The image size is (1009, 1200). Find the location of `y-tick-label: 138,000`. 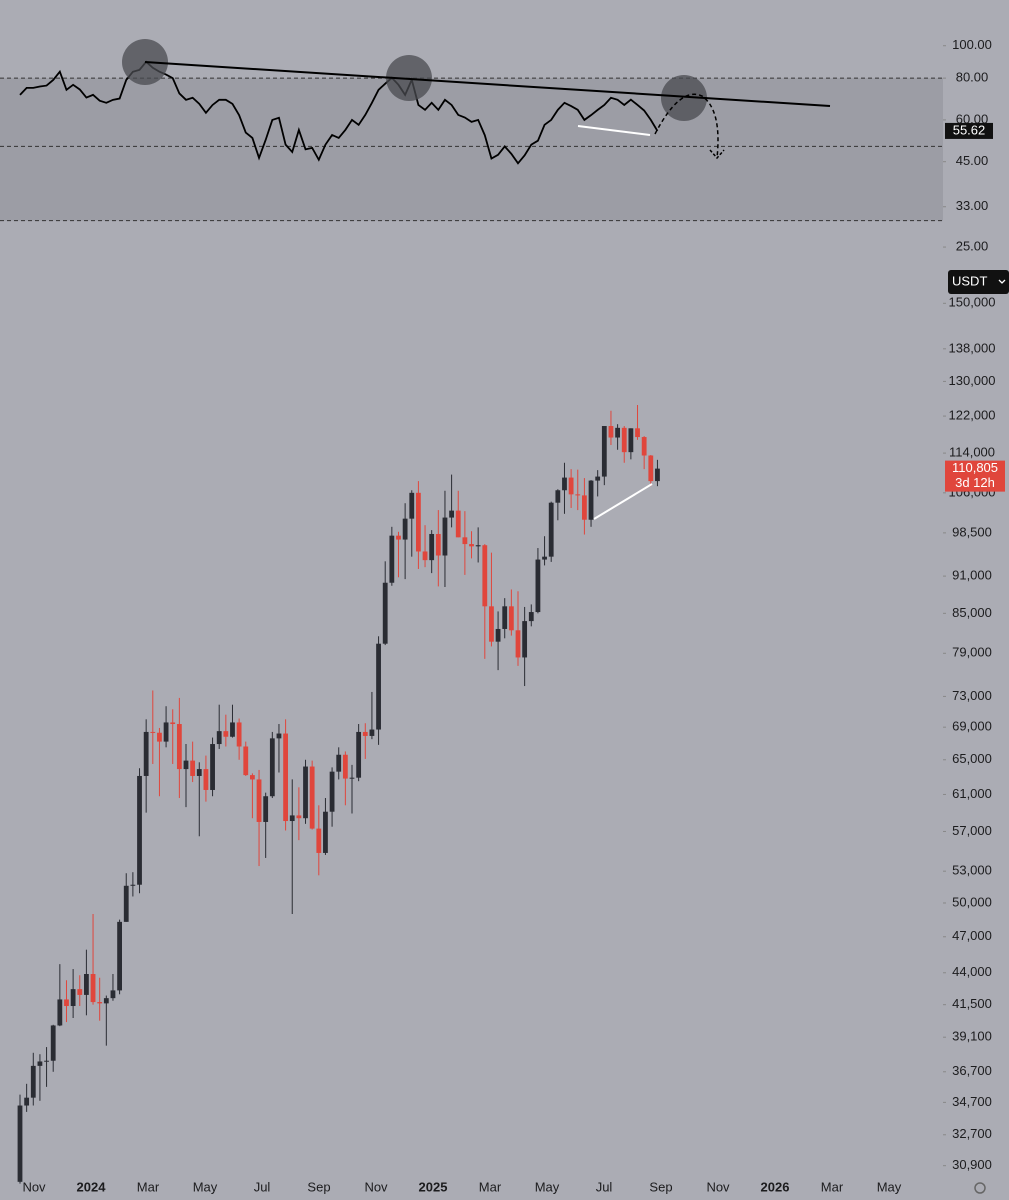

y-tick-label: 138,000 is located at coordinates (972, 347).